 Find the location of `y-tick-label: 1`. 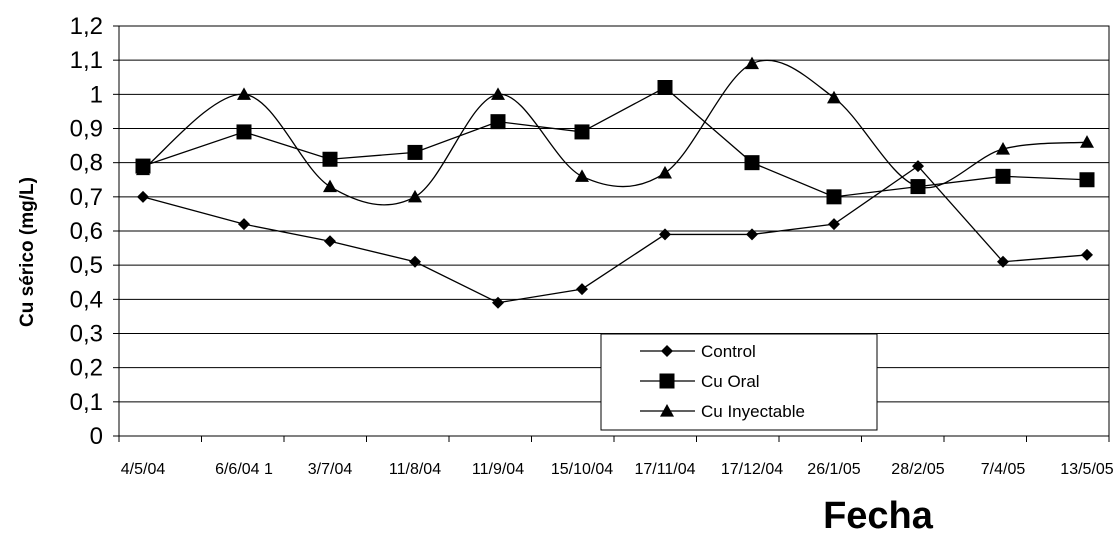

y-tick-label: 1 is located at coordinates (96, 94).